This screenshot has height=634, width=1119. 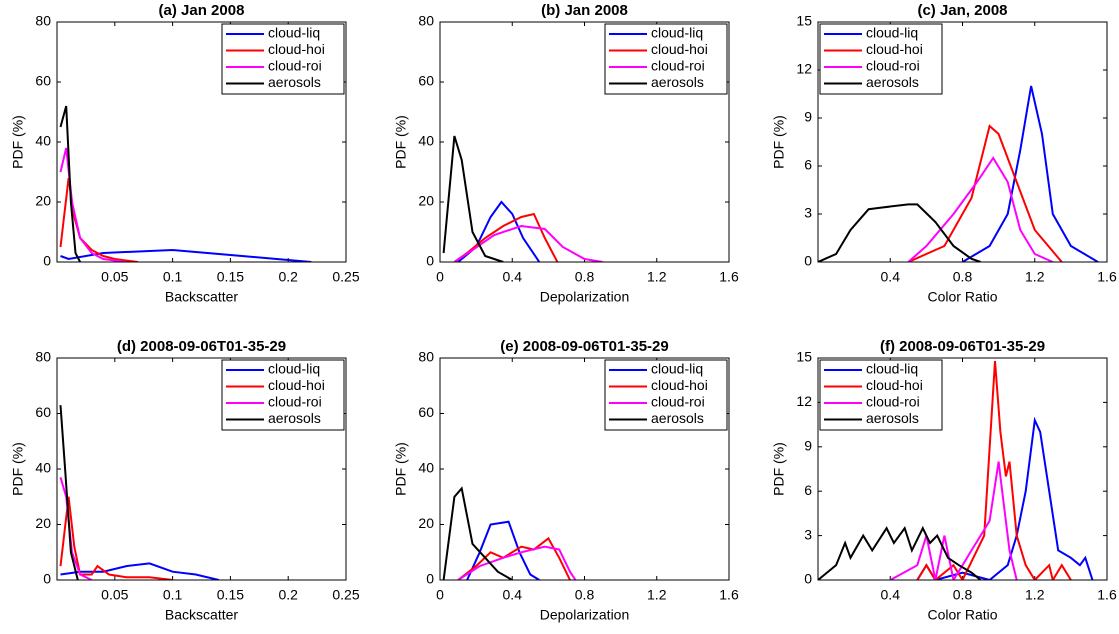 I want to click on chart-title: (c) Jan, 2008, so click(x=962, y=10).